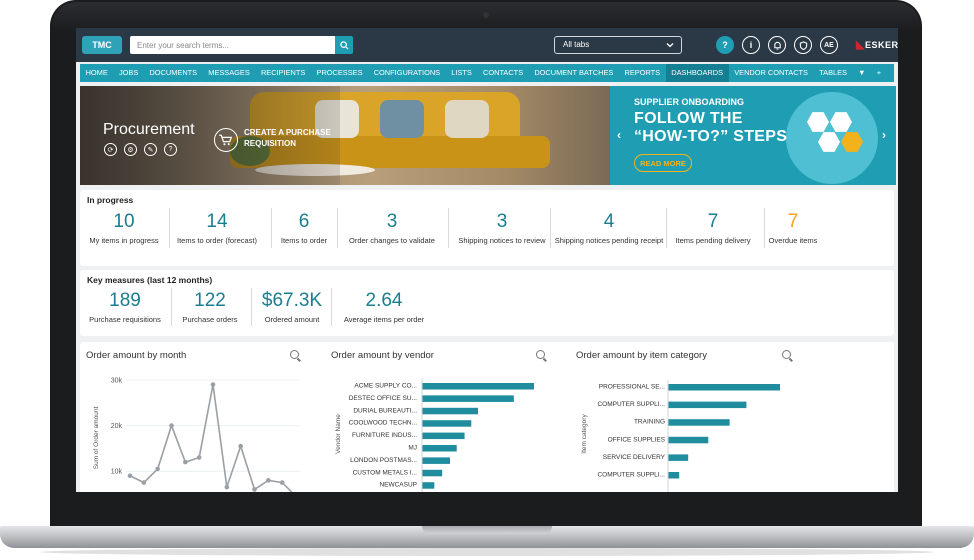 This screenshot has height=560, width=974. I want to click on y-axis-label: Item category, so click(584, 434).